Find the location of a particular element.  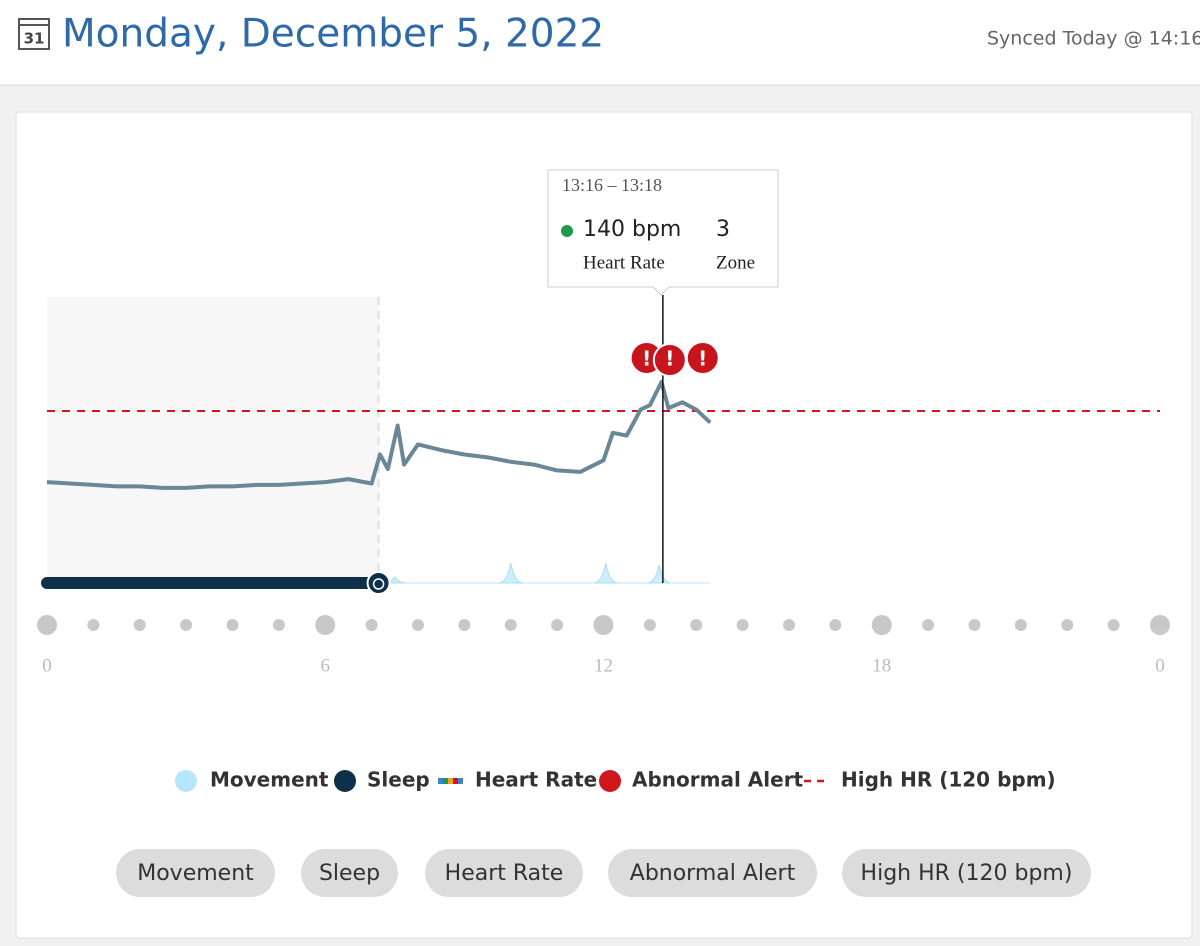

alarm-face is located at coordinates (378, 584).